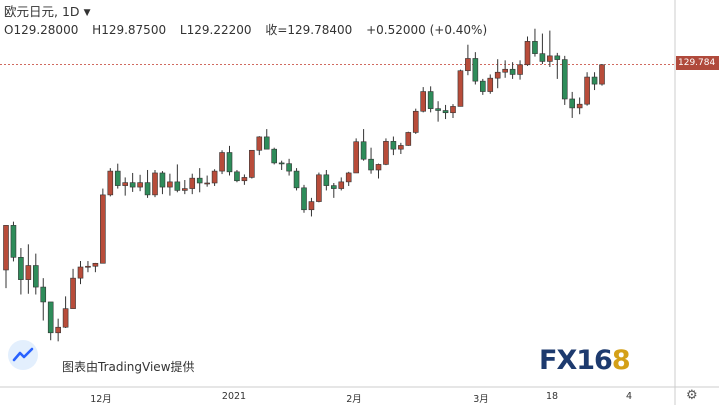 Image resolution: width=719 pixels, height=405 pixels. I want to click on high-value: H129.87500, so click(129, 30).